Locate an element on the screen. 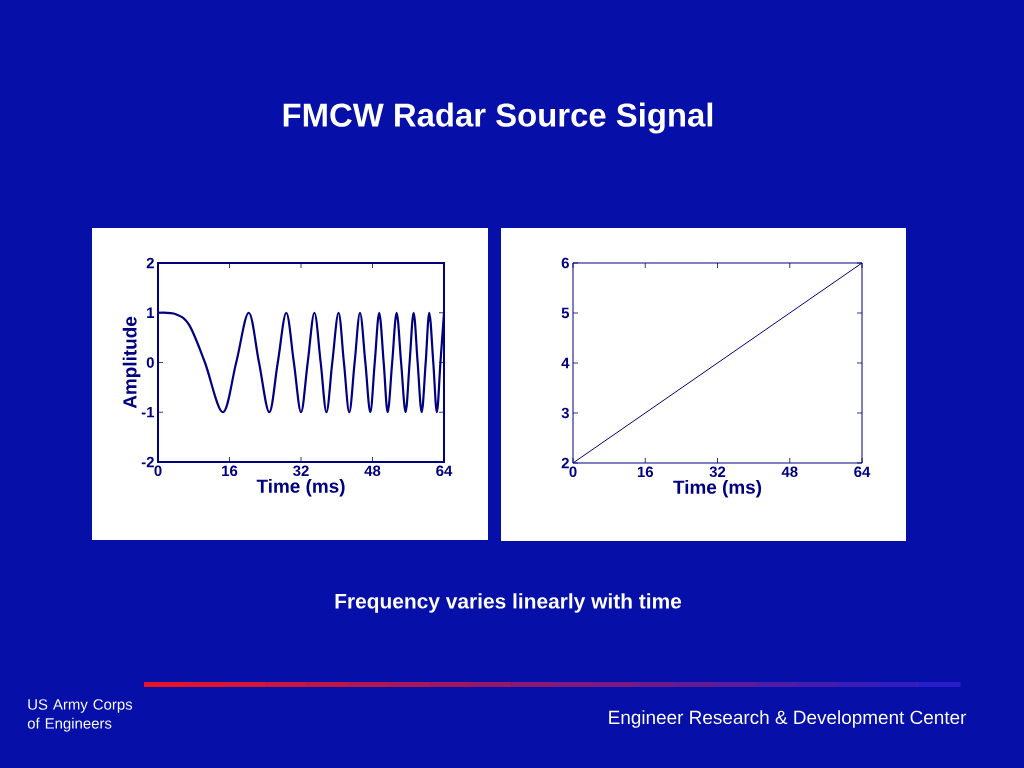  y-axis-title: Amplitude is located at coordinates (131, 362).